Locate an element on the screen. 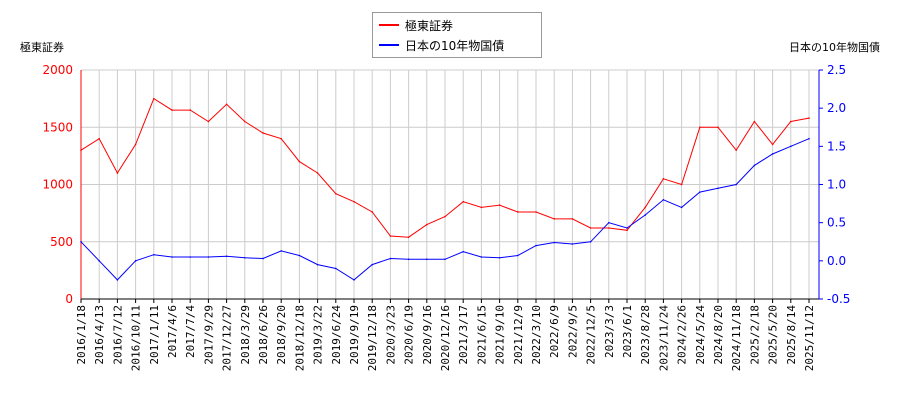 The width and height of the screenshot is (900, 400). x-tick-label: 2024/5/24 is located at coordinates (700, 335).